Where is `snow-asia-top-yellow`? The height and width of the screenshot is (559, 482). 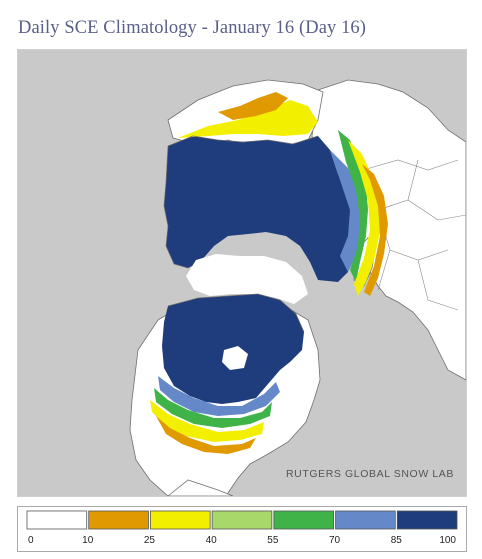
snow-asia-top-yellow is located at coordinates (248, 119).